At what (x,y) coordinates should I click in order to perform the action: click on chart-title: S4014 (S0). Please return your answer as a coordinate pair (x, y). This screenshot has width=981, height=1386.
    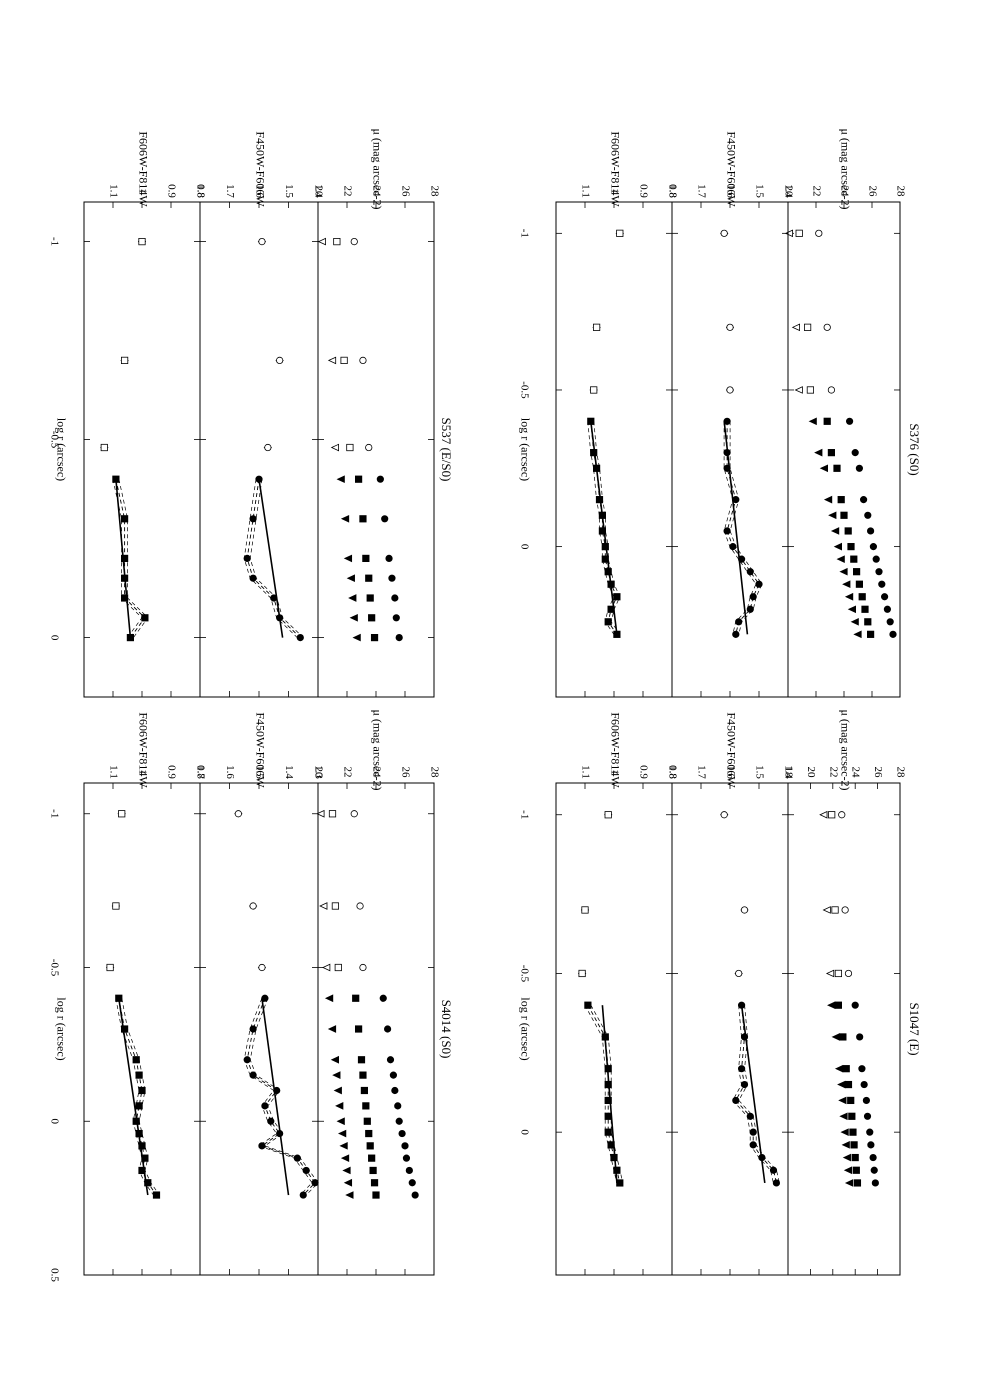
    Looking at the image, I should click on (446, 1029).